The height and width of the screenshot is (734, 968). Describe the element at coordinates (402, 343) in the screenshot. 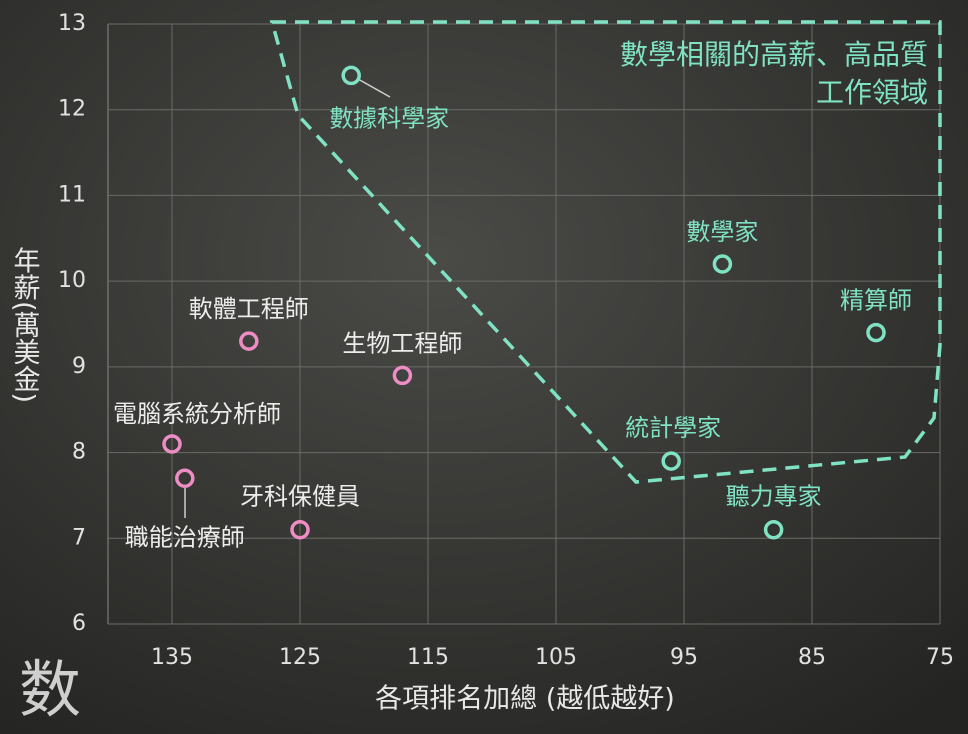

I see `point-label: 生物工程師` at that location.